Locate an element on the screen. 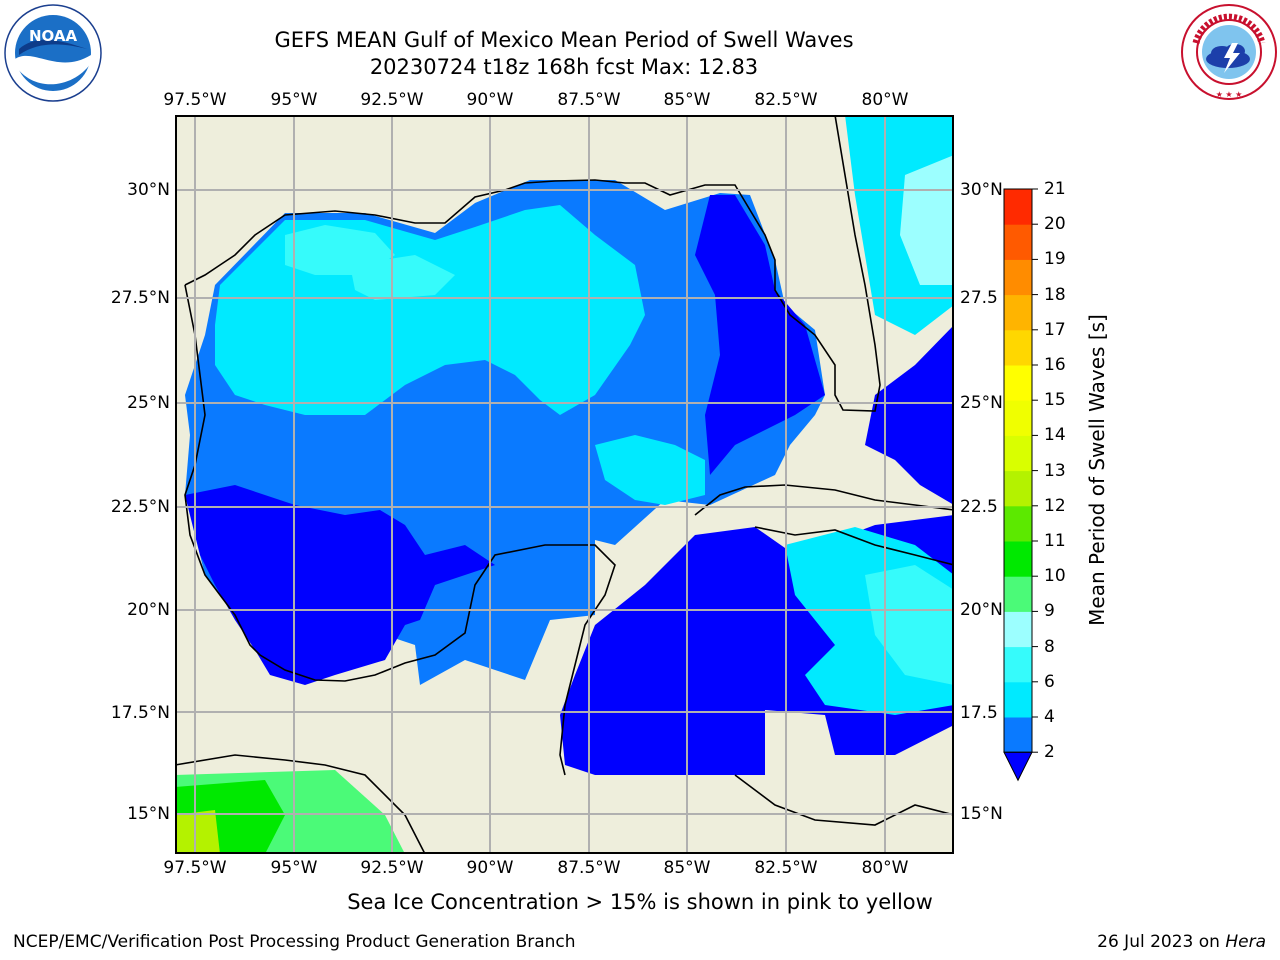 Image resolution: width=1280 pixels, height=960 pixels. lon-label-top: 90°W is located at coordinates (490, 100).